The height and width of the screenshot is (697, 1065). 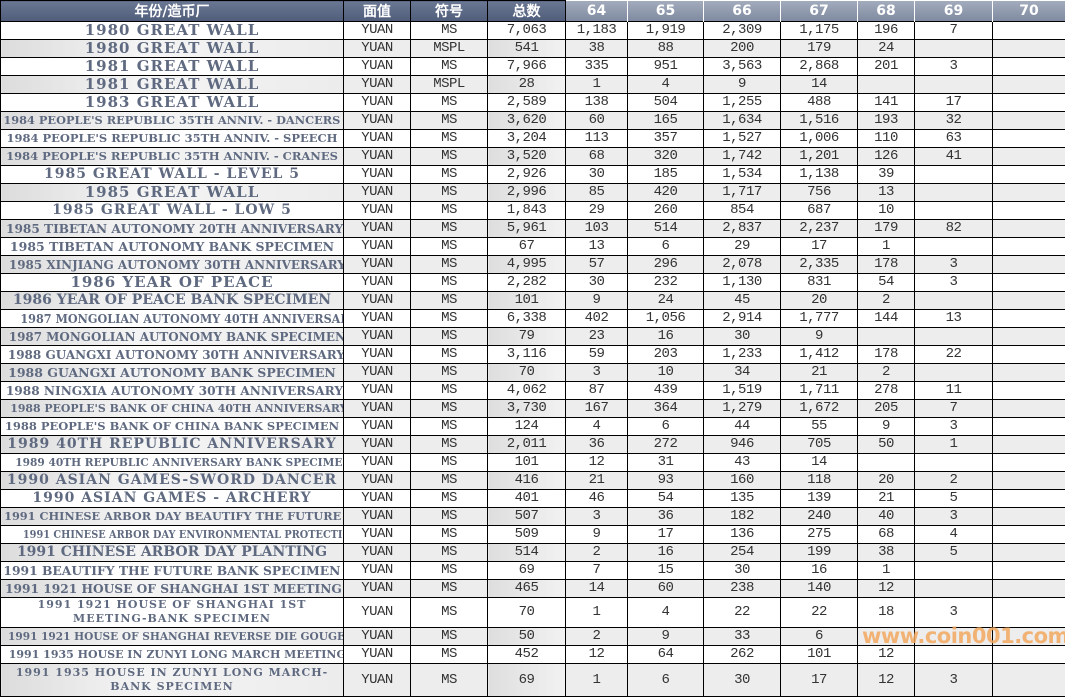 I want to click on cell-total: 1,843, so click(x=527, y=211).